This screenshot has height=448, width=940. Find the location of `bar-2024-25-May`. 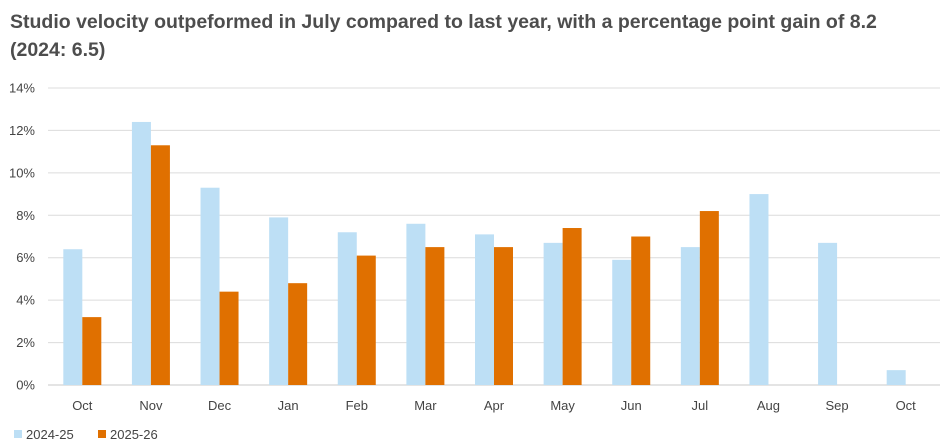

bar-2024-25-May is located at coordinates (553, 313).